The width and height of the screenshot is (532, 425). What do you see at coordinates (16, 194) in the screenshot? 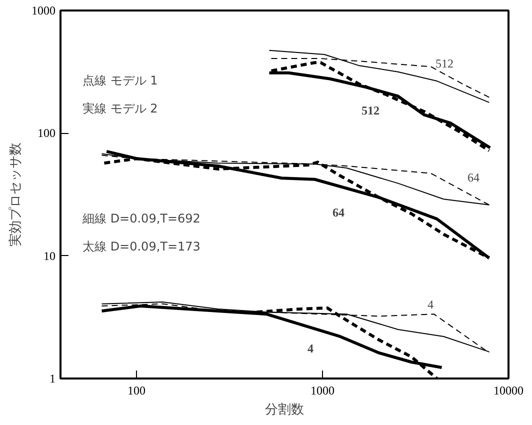
I see `y-axis-title: 実効プロセッサ数` at bounding box center [16, 194].